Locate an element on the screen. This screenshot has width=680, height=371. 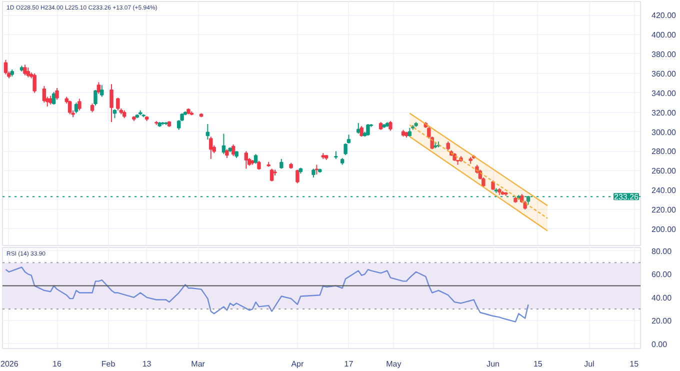
x-tick-label: 16 is located at coordinates (57, 364).